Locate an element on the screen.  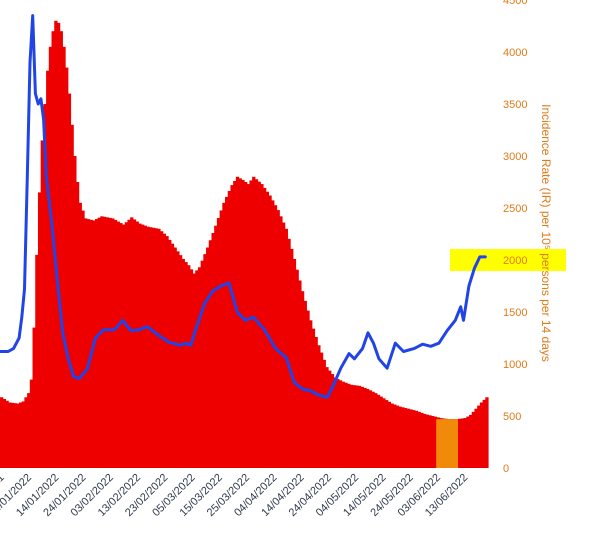
y-tick-label: 1500 is located at coordinates (515, 313).